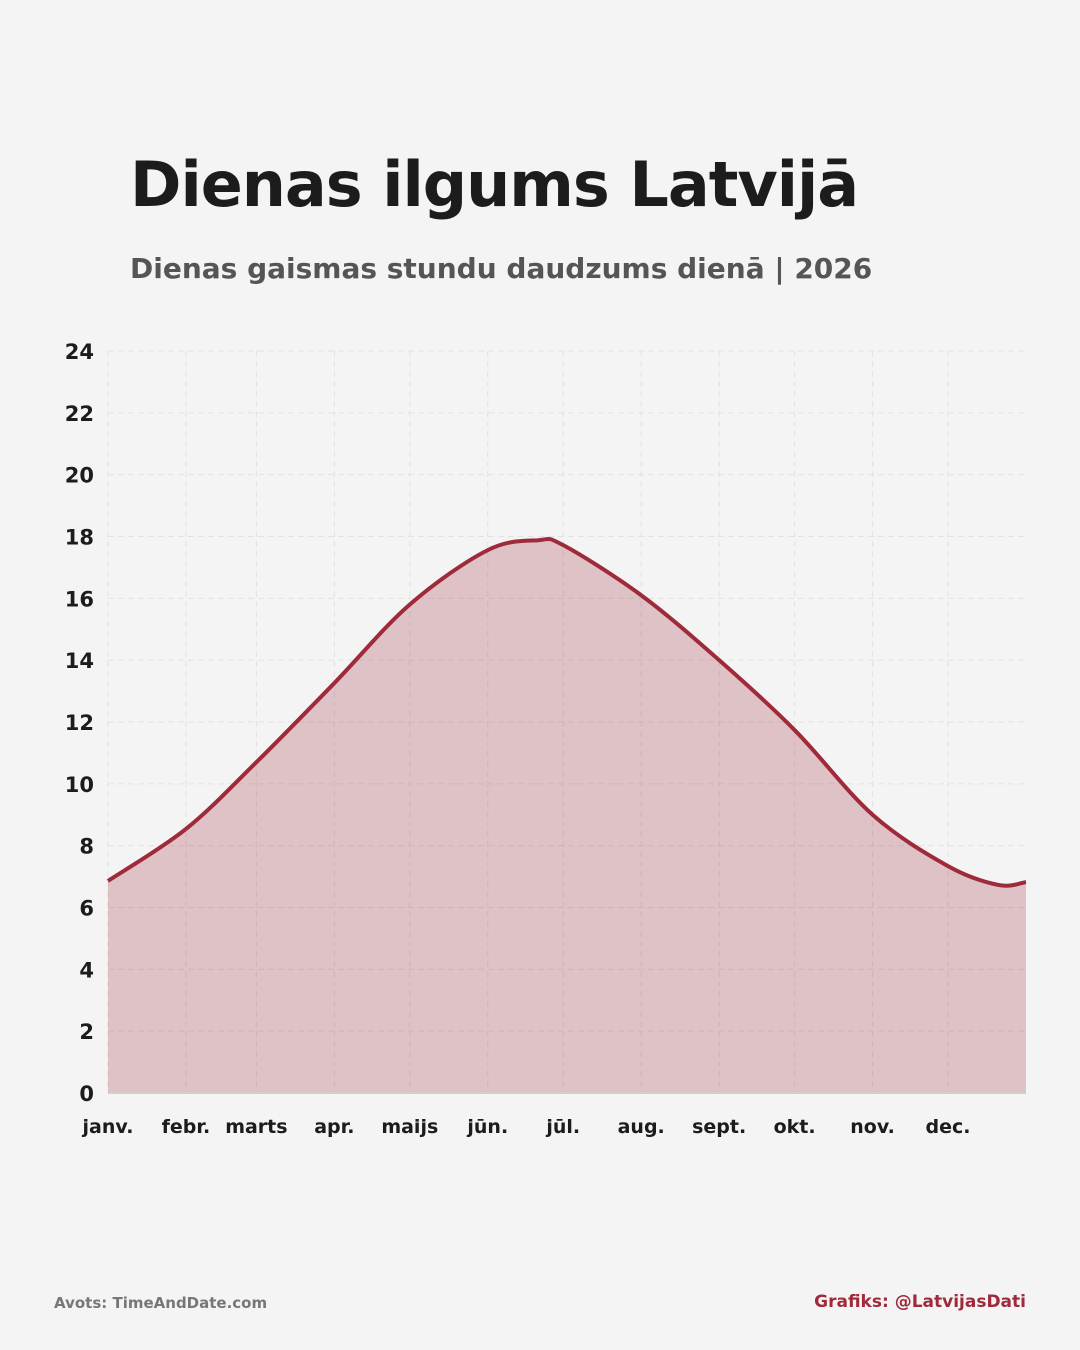  What do you see at coordinates (256, 1127) in the screenshot?
I see `x-tick-label: marts` at bounding box center [256, 1127].